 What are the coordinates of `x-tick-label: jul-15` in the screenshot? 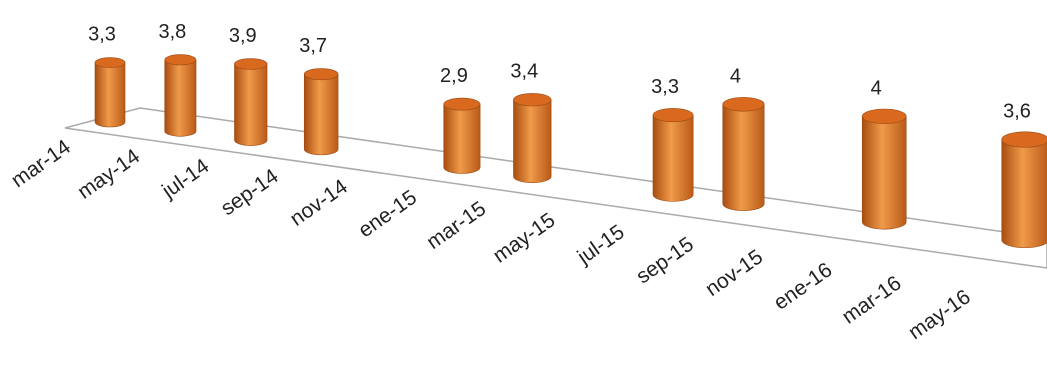 It's located at (601, 244).